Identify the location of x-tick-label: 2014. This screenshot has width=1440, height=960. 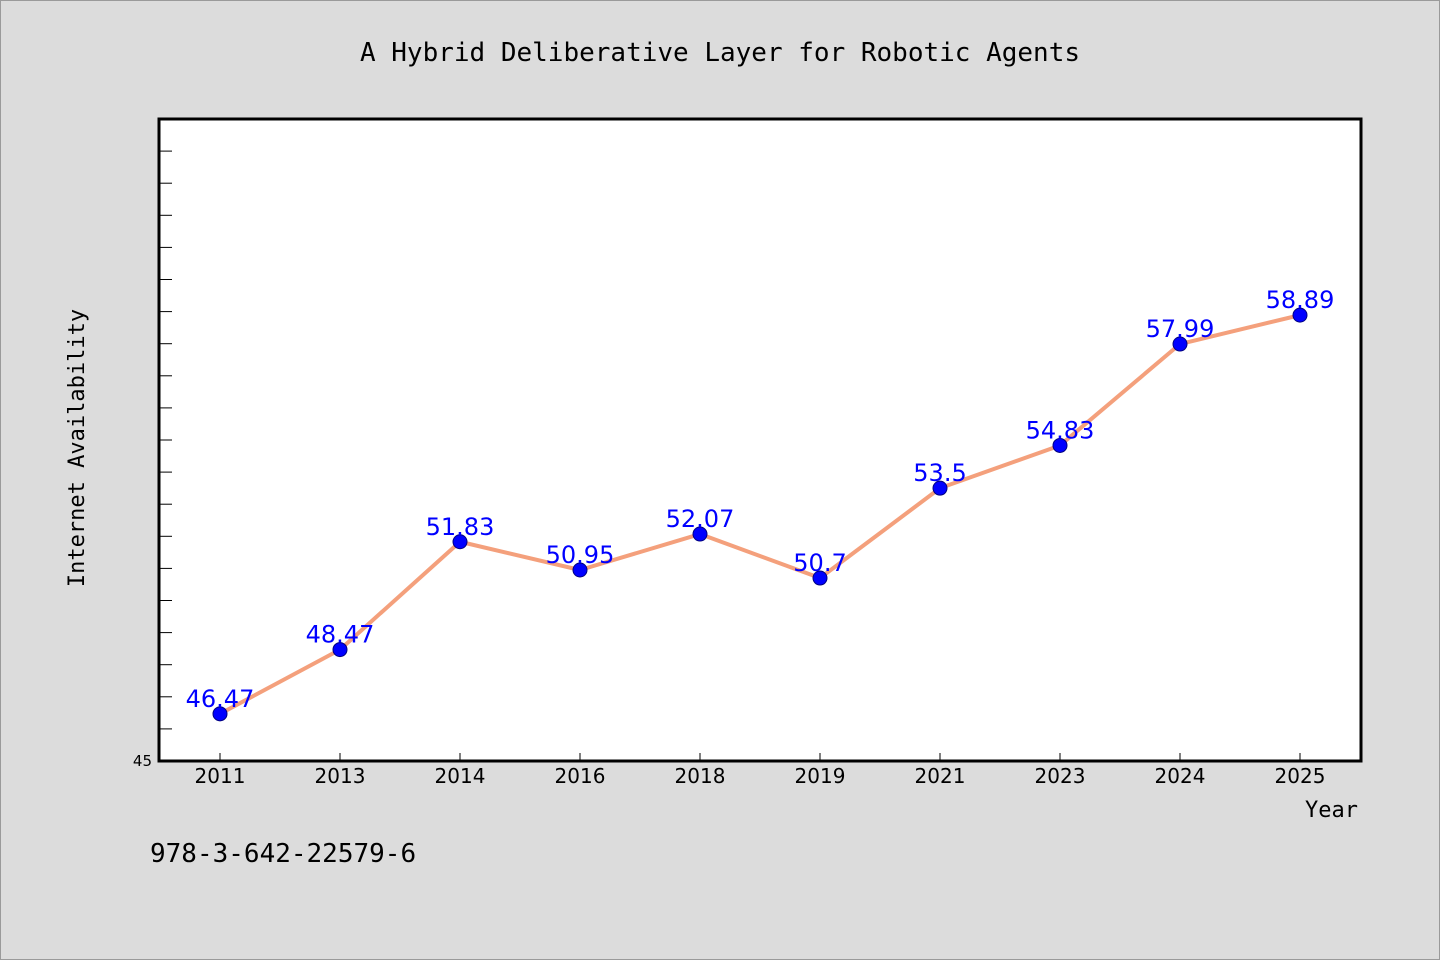
(460, 776).